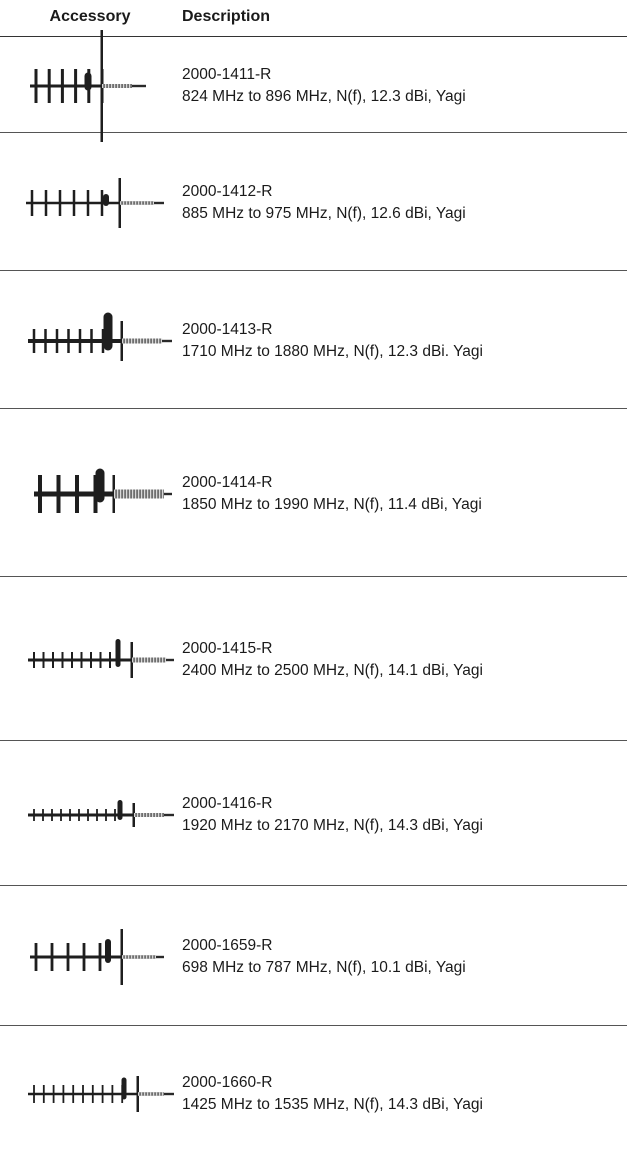  What do you see at coordinates (324, 967) in the screenshot?
I see `spec-text: 698 MHz to 787 MHz, N(f), 10.1 dBi, Yagi` at bounding box center [324, 967].